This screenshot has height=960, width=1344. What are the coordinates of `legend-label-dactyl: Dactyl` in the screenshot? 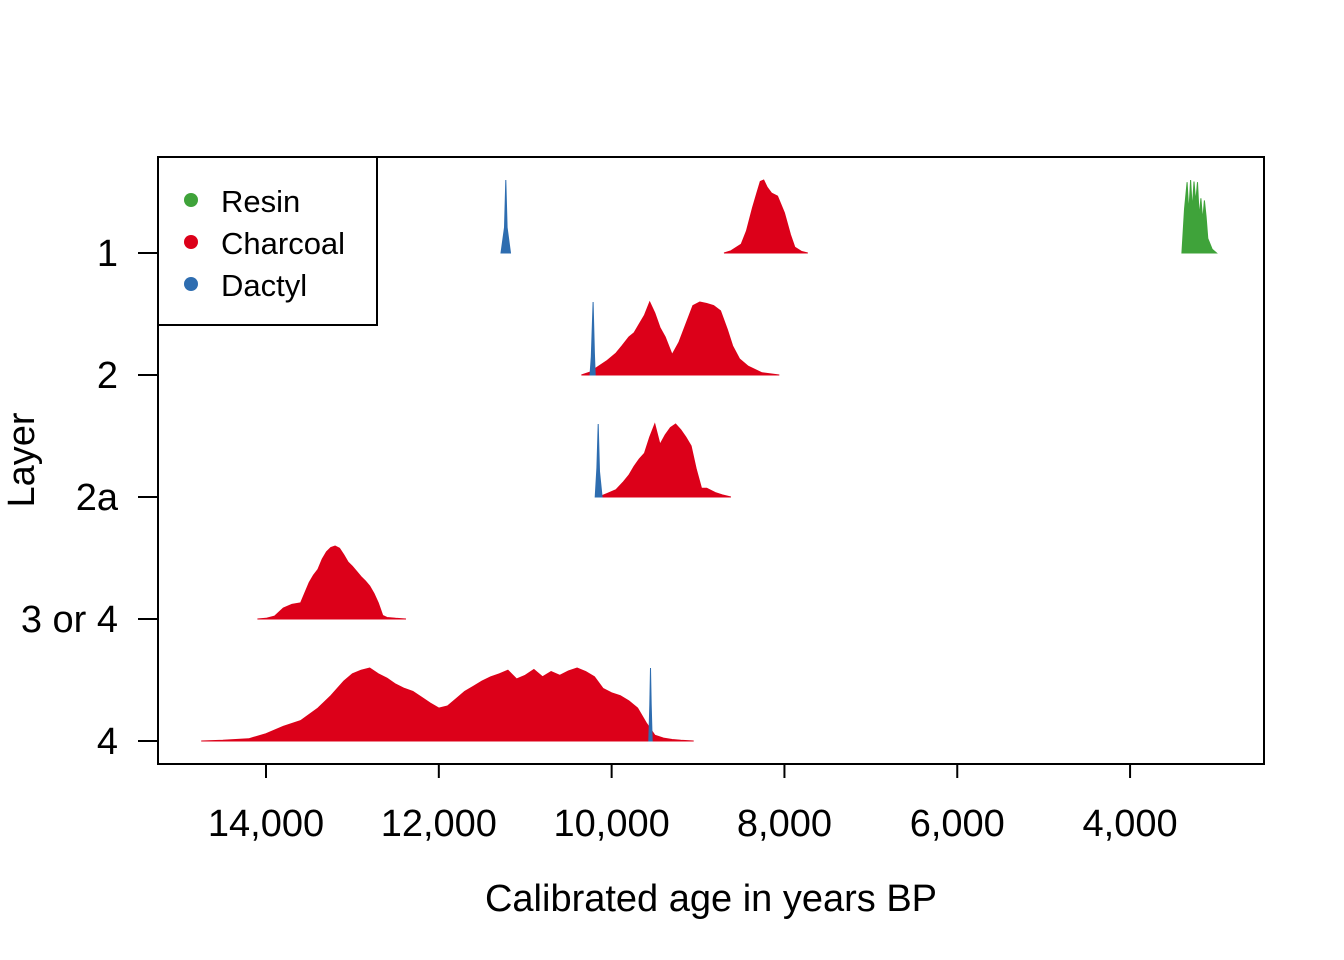 It's located at (264, 285).